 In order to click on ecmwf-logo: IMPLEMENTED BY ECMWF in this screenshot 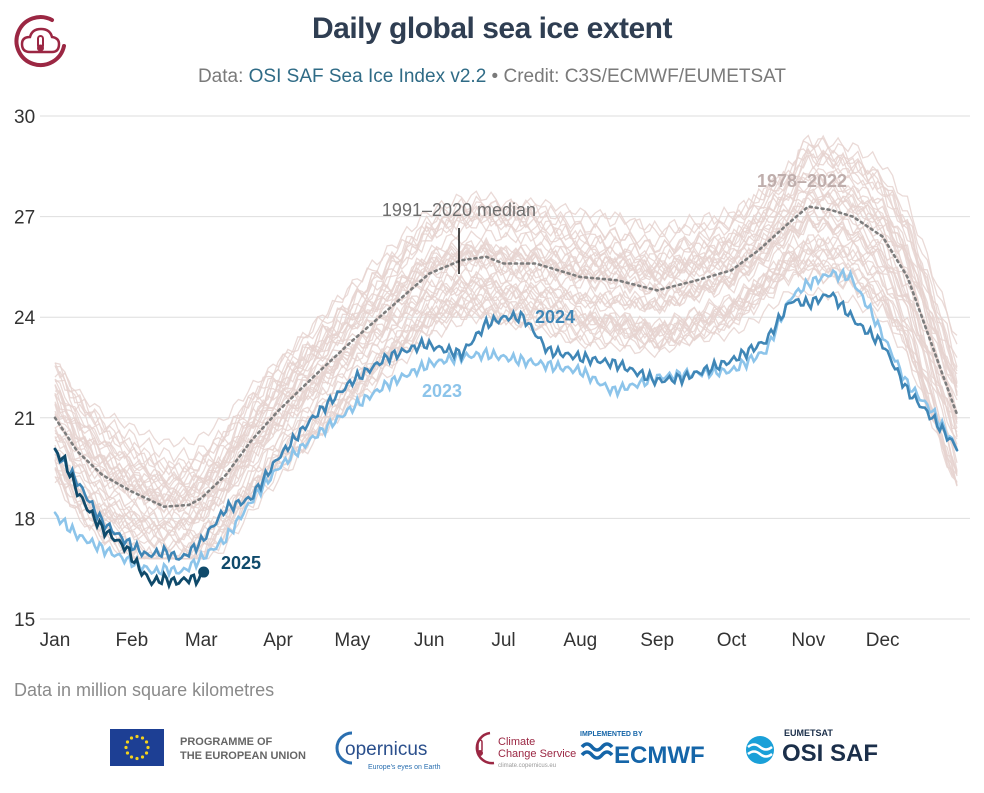, I will do `click(642, 750)`.